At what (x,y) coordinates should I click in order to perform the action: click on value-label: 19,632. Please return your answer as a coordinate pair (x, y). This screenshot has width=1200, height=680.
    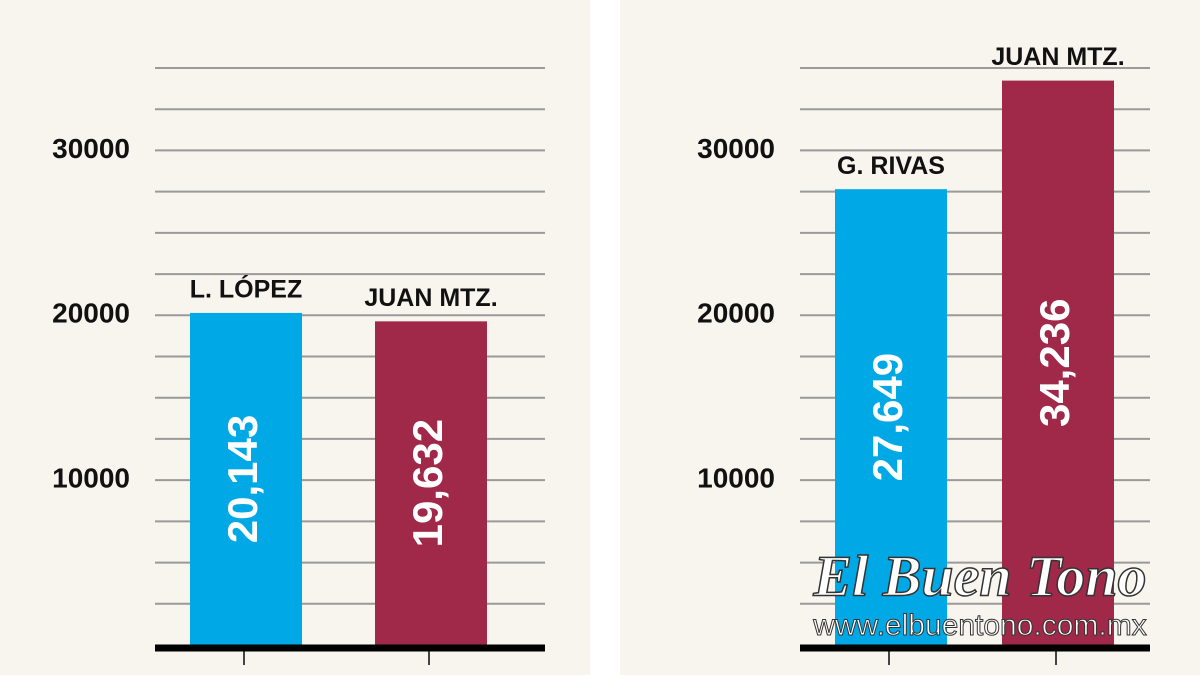
    Looking at the image, I should click on (427, 483).